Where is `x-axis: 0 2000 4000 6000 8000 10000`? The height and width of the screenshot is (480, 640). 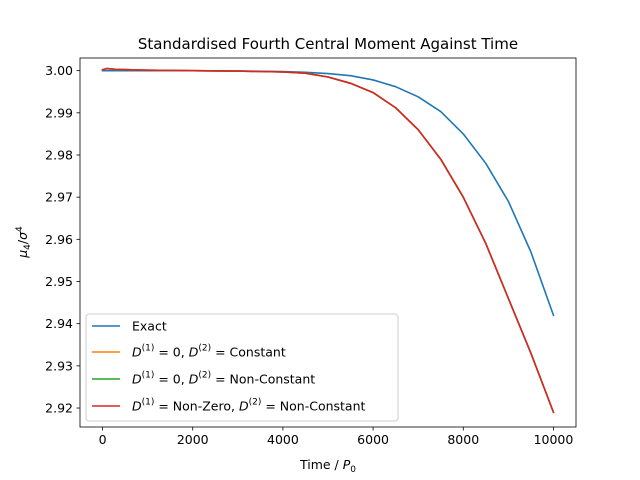 x-axis: 0 2000 4000 6000 8000 10000 is located at coordinates (336, 437).